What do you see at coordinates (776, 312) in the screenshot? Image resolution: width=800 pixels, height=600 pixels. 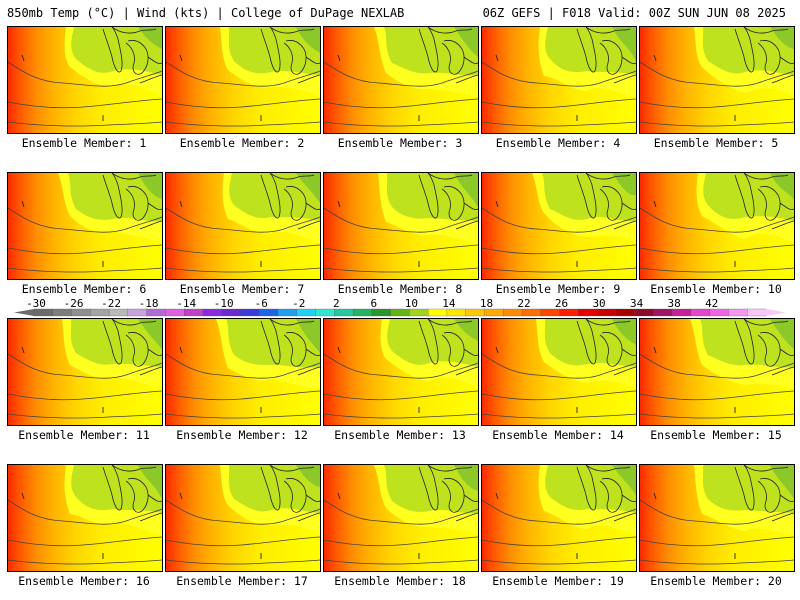 I see `colorbar-right-arrow` at bounding box center [776, 312].